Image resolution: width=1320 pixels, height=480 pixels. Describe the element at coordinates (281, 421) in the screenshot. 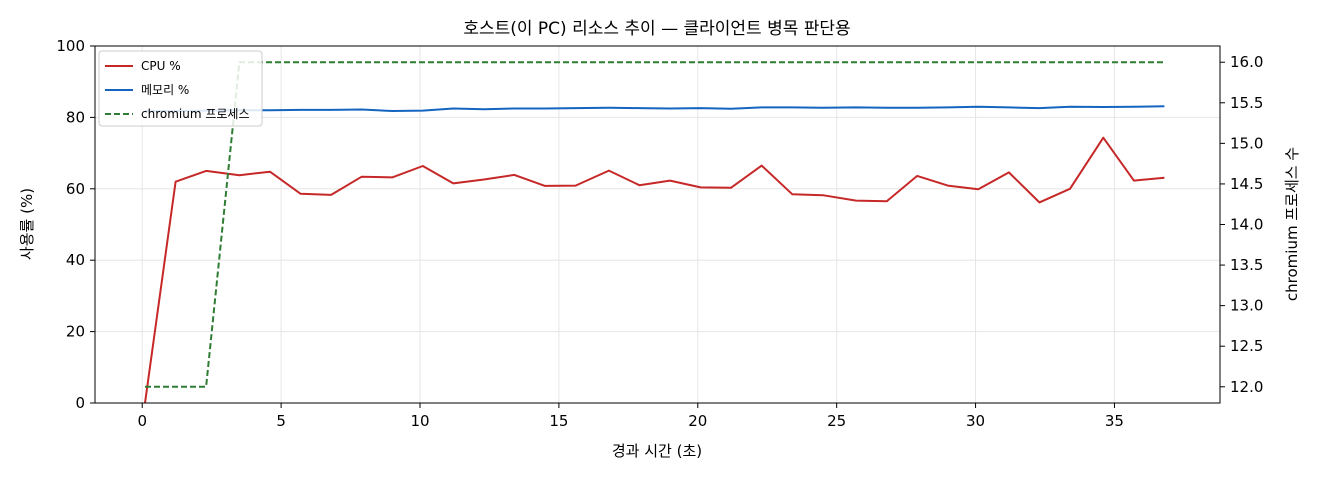

I see `x-tick-label: 5` at that location.